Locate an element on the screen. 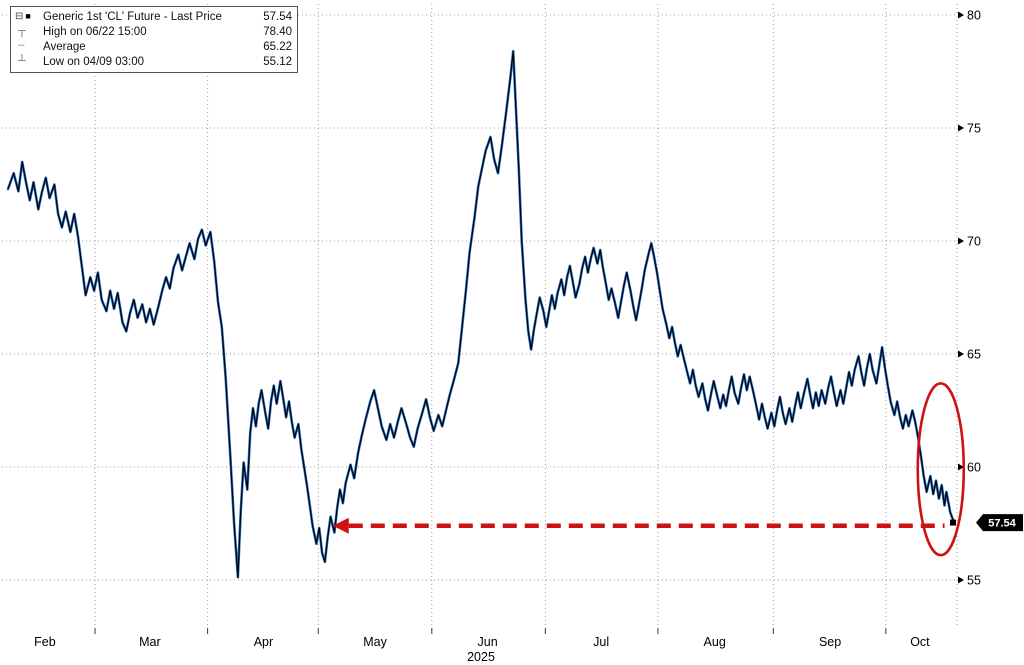  series-marker-icon: ■ is located at coordinates (28, 16).